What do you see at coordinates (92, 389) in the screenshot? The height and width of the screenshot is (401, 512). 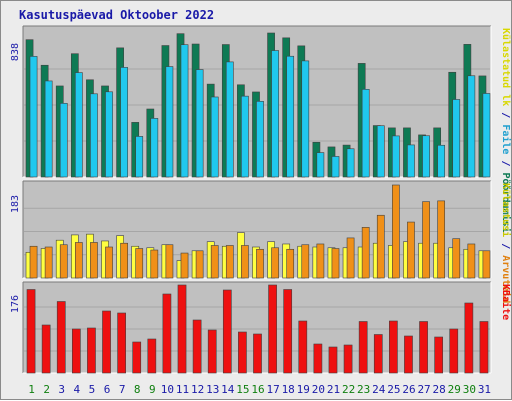 I see `x-axis-day-label: 5` at bounding box center [92, 389].